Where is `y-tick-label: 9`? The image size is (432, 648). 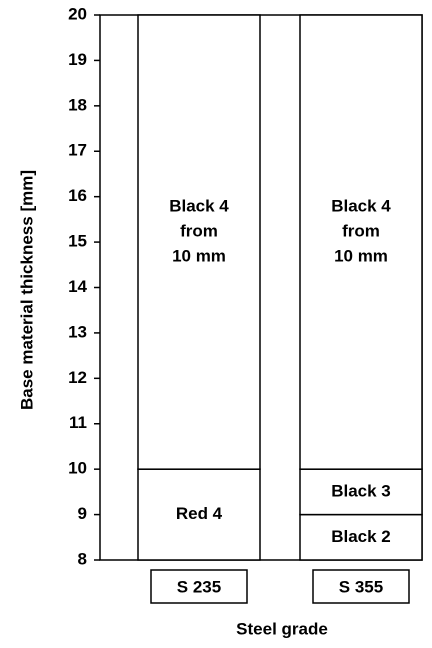 y-tick-label: 9 is located at coordinates (82, 513).